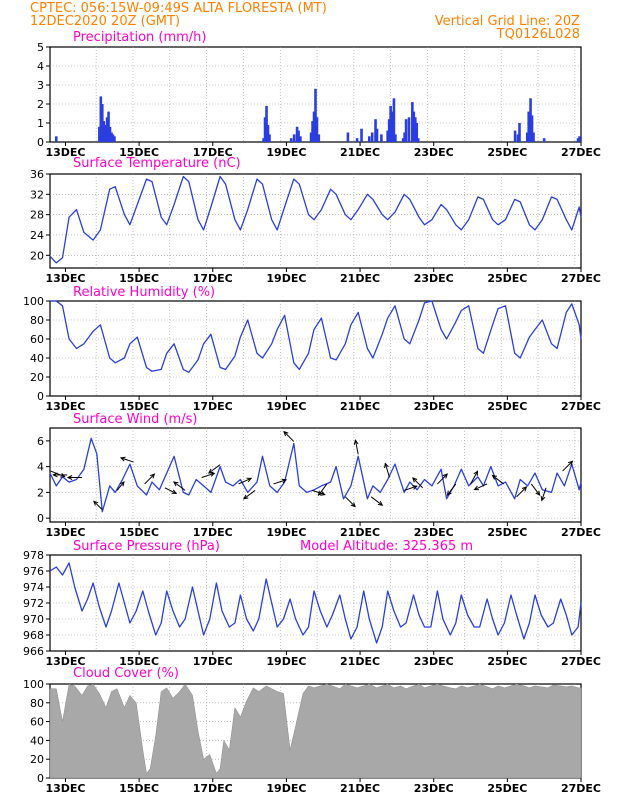 The width and height of the screenshot is (618, 800). I want to click on temperature-line, so click(315, 219).